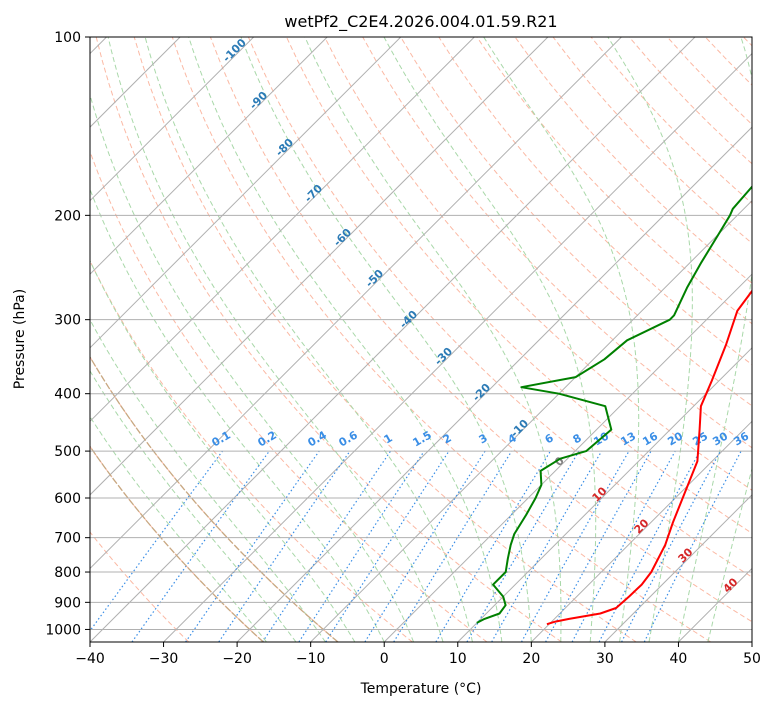  Describe the element at coordinates (481, 392) in the screenshot. I see `isotherm-label: -20` at that location.